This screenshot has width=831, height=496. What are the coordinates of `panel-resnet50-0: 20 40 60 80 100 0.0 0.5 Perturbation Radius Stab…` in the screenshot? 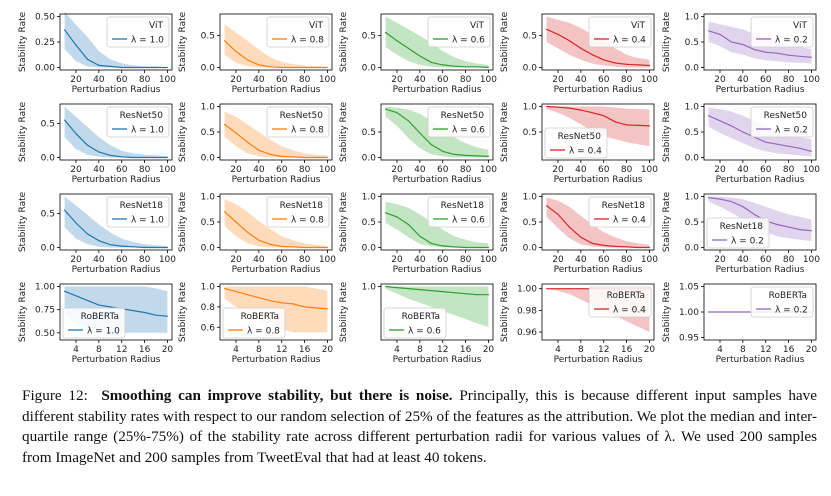 It's located at (96, 146).